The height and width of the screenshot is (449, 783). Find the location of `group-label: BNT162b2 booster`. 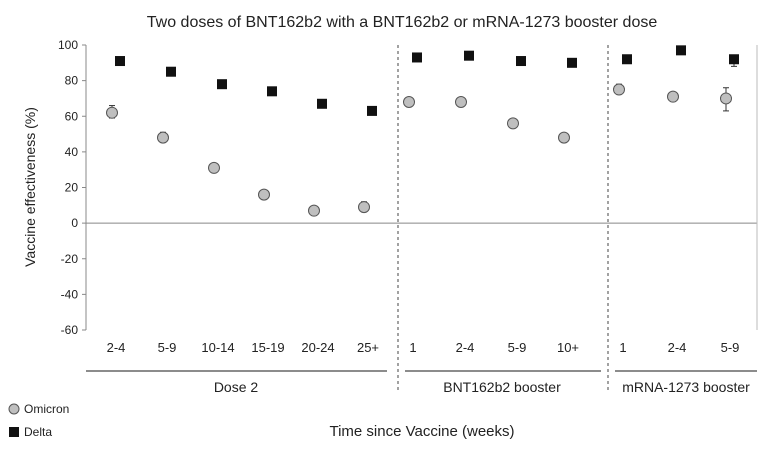

group-label: BNT162b2 booster is located at coordinates (502, 387).